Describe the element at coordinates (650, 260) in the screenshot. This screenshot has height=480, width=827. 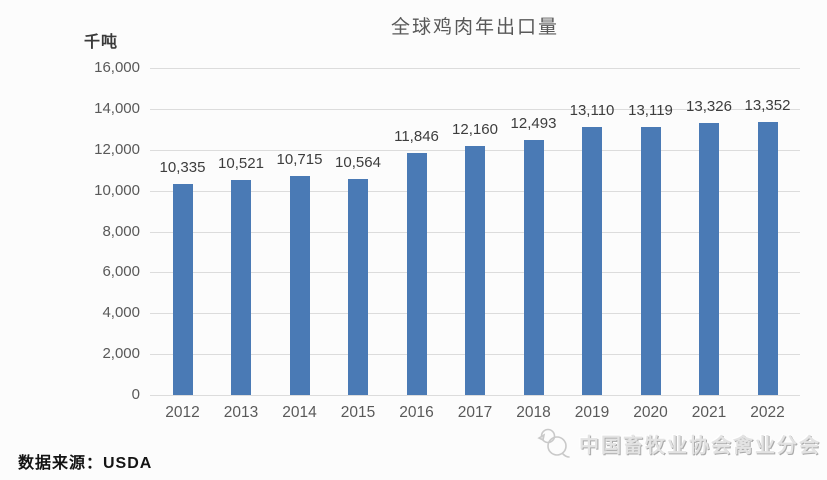
I see `bar-2020` at that location.